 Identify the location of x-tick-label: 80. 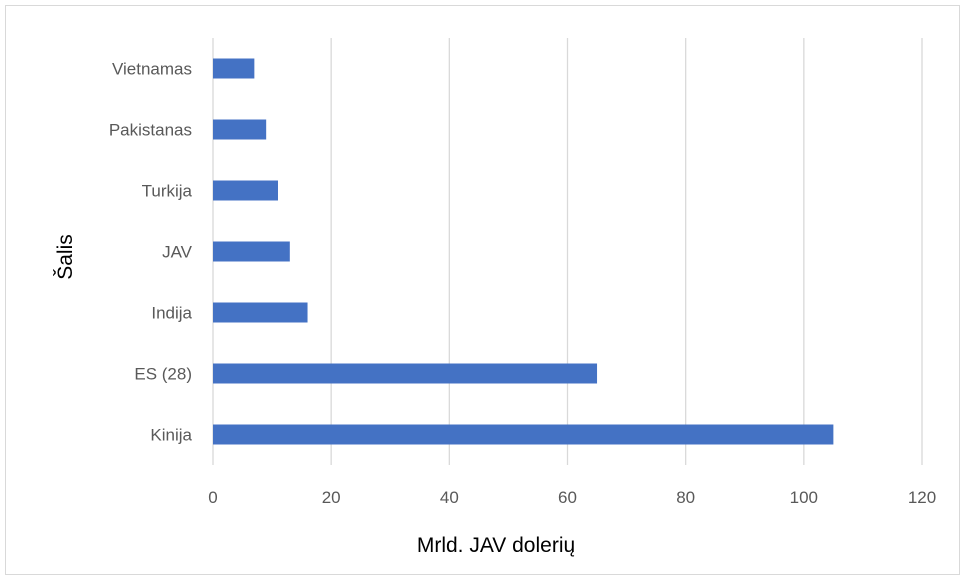
(685, 497).